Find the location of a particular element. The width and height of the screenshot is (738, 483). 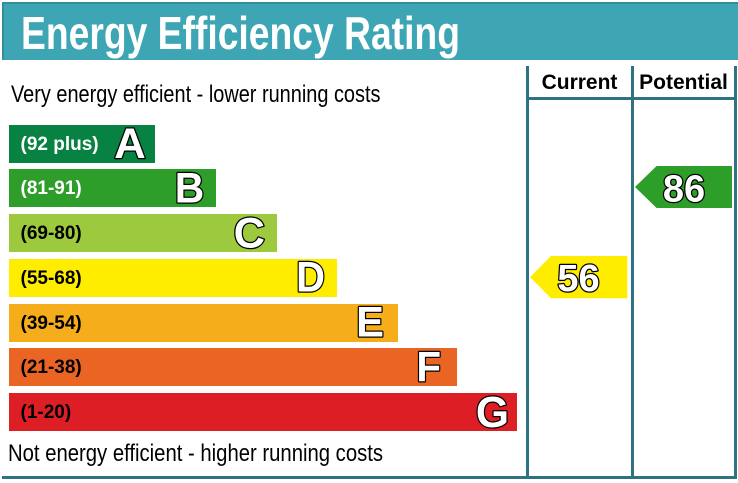

svg-text: A is located at coordinates (130, 144).